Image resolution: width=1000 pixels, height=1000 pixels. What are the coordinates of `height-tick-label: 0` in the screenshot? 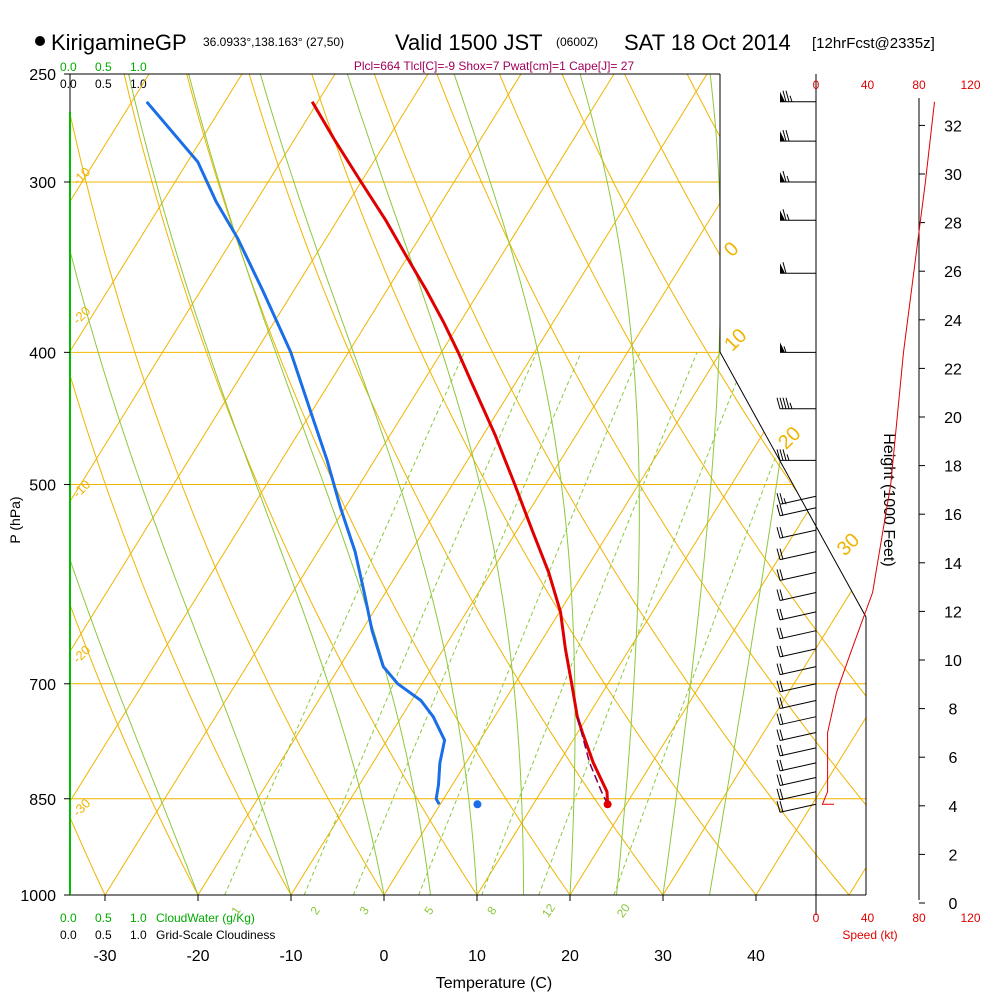 It's located at (953, 904).